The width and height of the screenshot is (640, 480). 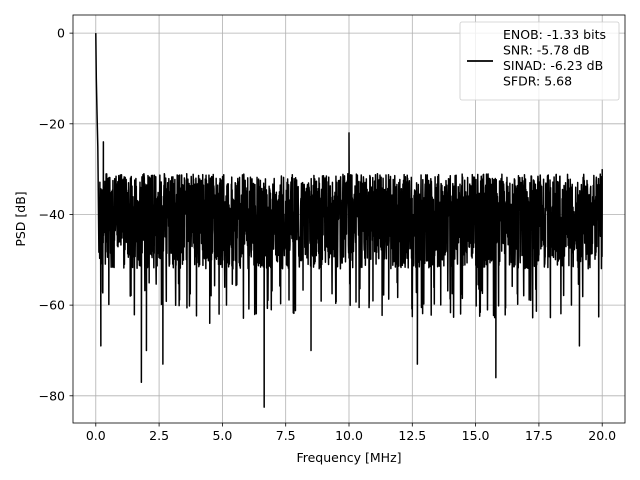 What do you see at coordinates (52, 395) in the screenshot?
I see `y-tick-label: −80` at bounding box center [52, 395].